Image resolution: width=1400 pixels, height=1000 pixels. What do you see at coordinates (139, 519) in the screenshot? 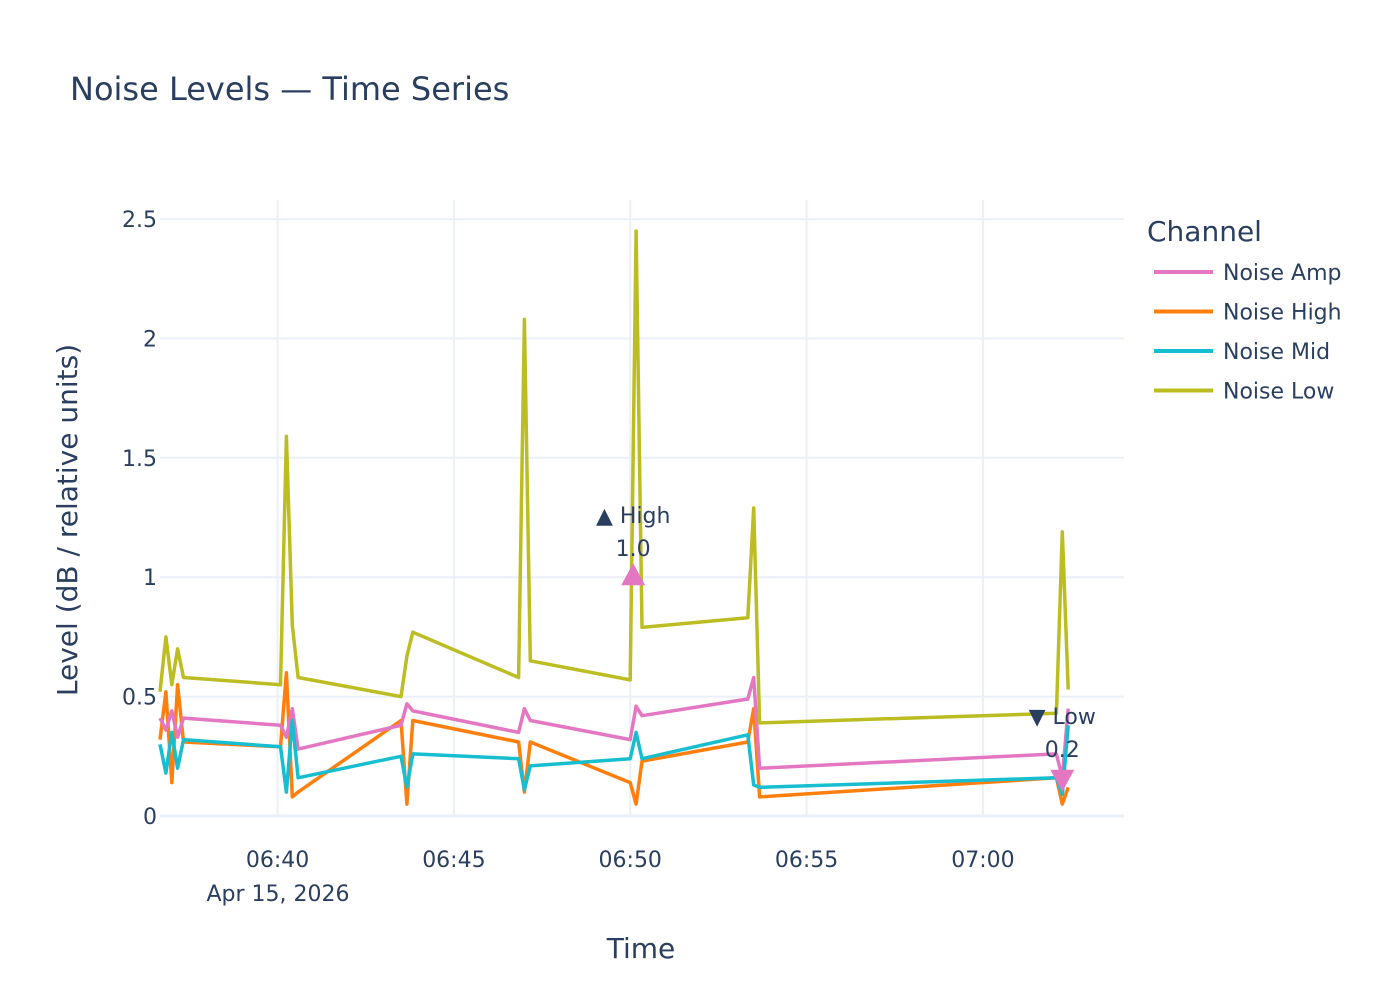
I see `y-axis: 0 0.5 1 1.5 2 2.5` at bounding box center [139, 519].